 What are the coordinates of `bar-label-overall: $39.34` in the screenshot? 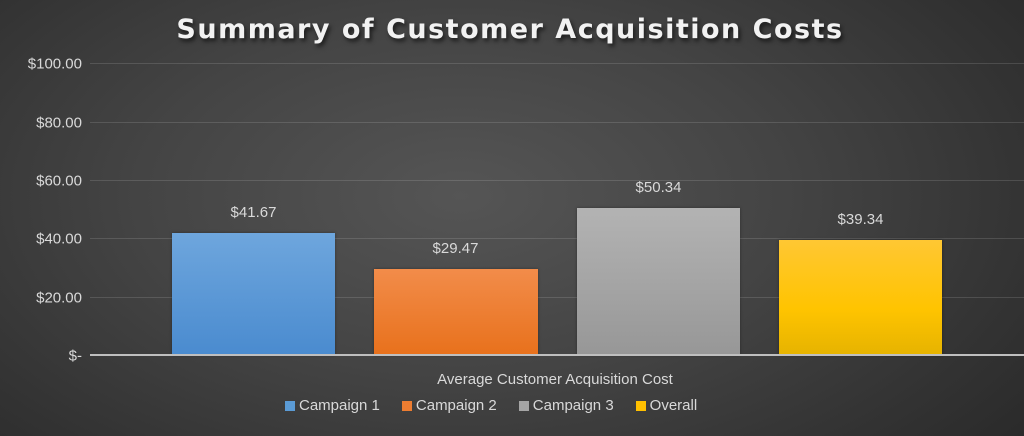 It's located at (860, 219).